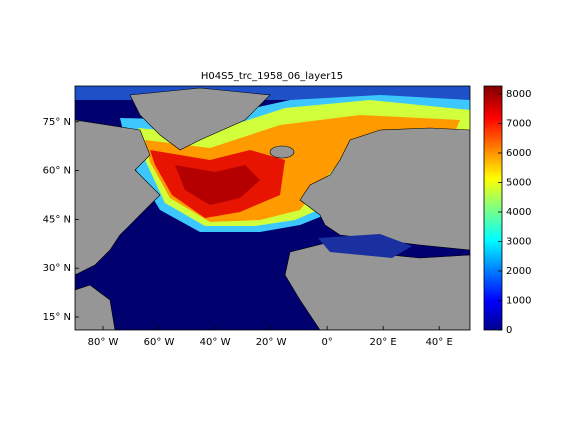  What do you see at coordinates (439, 342) in the screenshot?
I see `x-tick-label: 40° E` at bounding box center [439, 342].